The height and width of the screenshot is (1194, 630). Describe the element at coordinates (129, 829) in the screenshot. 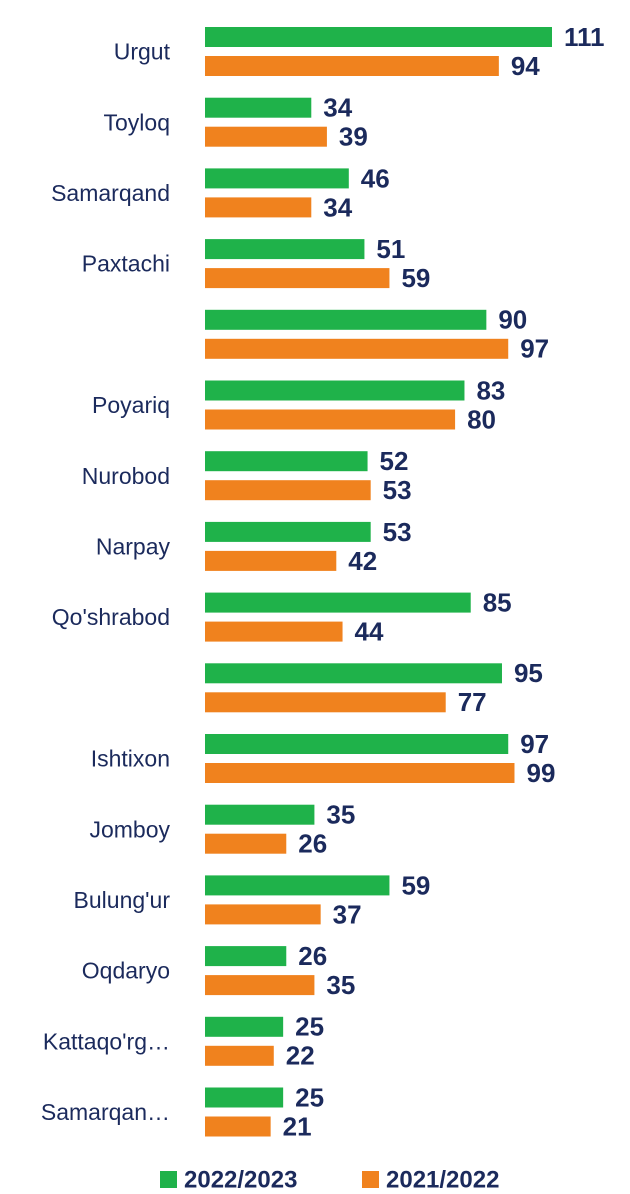

I see `category-label: Jomboy` at that location.